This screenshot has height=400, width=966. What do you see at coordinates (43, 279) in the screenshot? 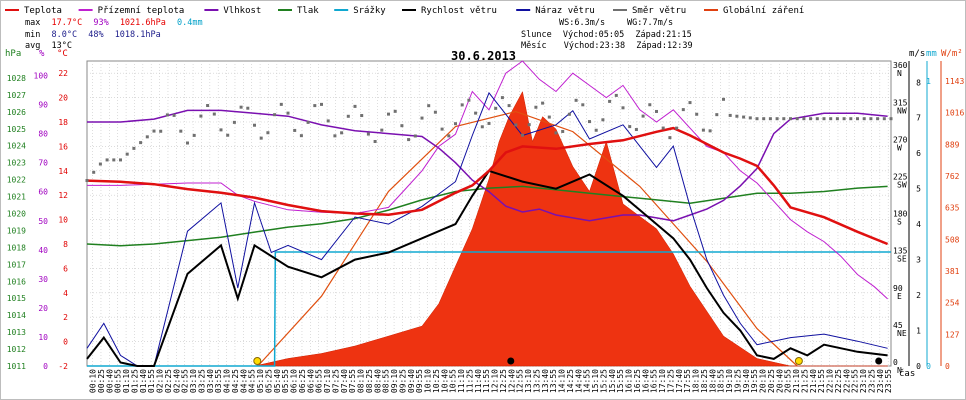
I see `pct-tick: 30` at bounding box center [43, 279].